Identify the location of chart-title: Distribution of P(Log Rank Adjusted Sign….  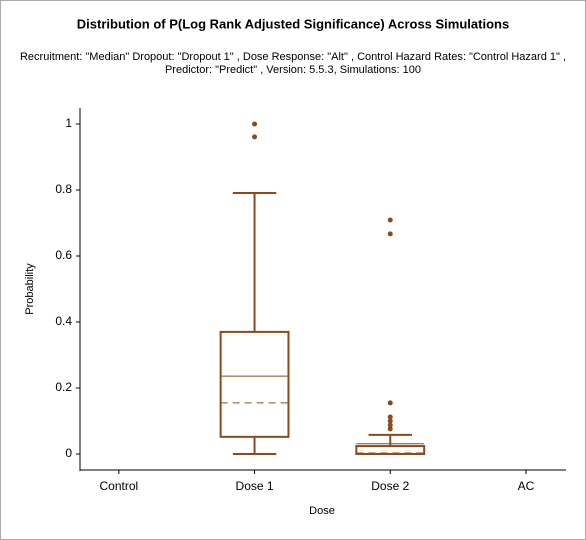
(293, 23).